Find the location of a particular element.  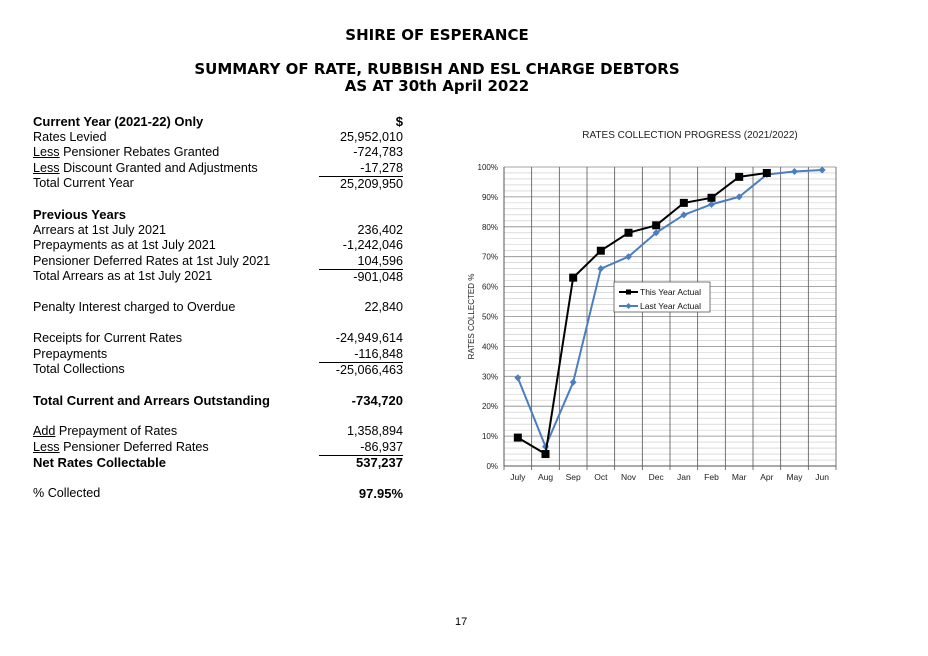

row-value: -1,242,046 is located at coordinates (372, 245).